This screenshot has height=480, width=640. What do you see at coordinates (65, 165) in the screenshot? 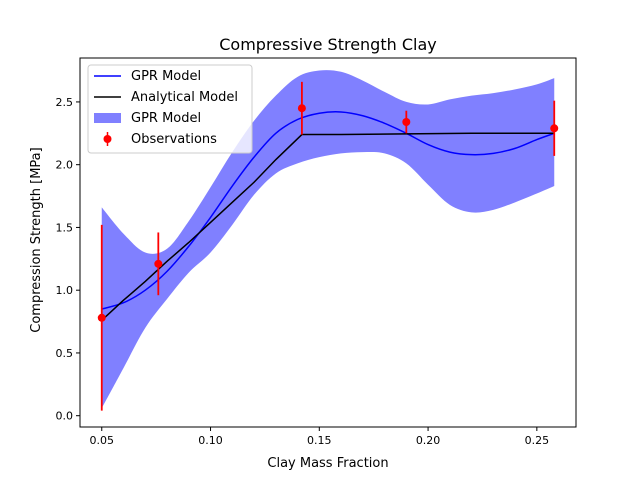
I see `y-tick-label: 2.0` at bounding box center [65, 165].